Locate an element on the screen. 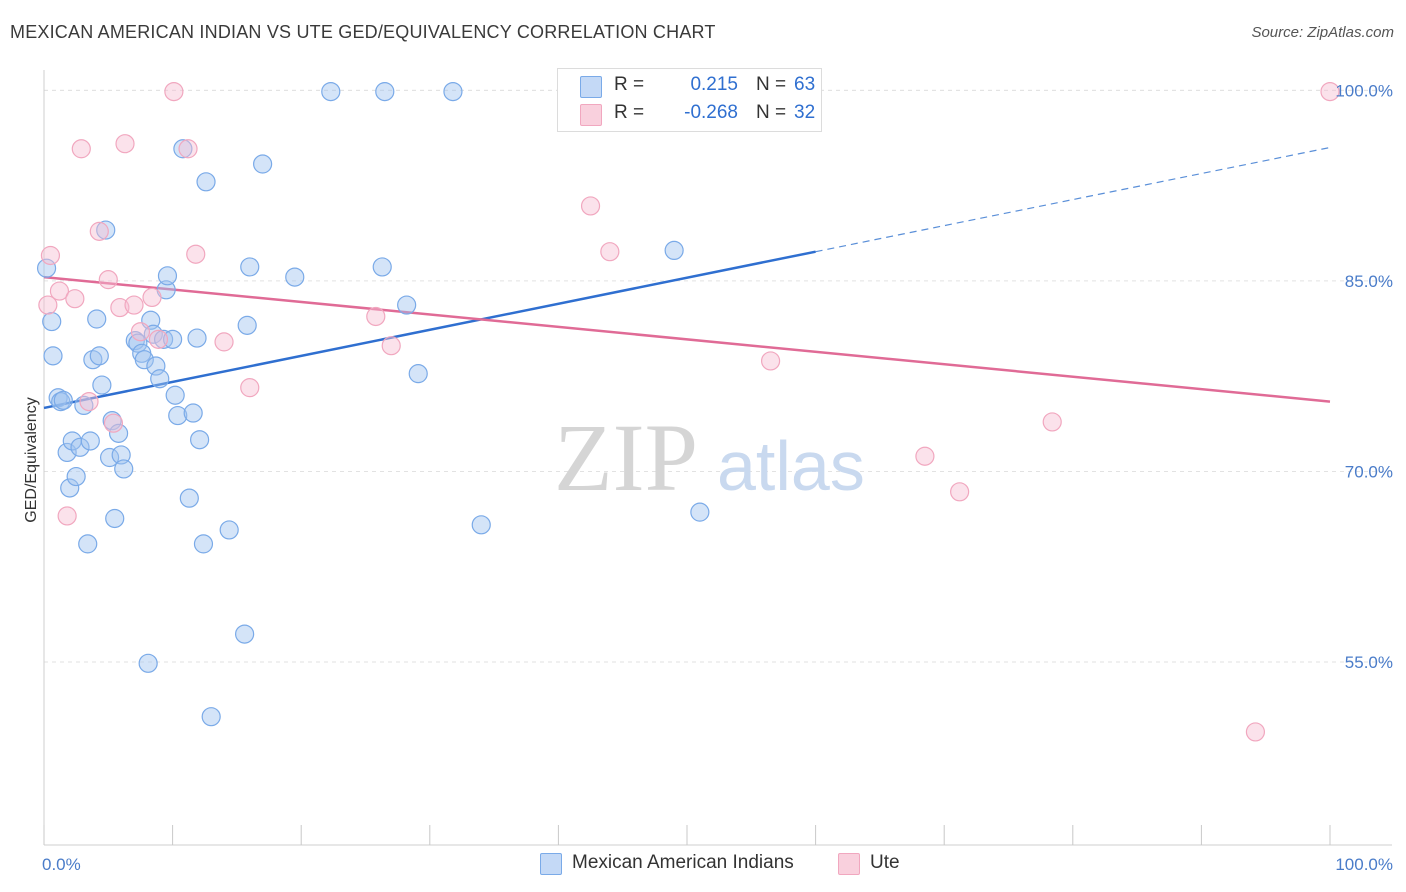 This screenshot has height=892, width=1406. series-label: Mexican American Indians is located at coordinates (683, 862).